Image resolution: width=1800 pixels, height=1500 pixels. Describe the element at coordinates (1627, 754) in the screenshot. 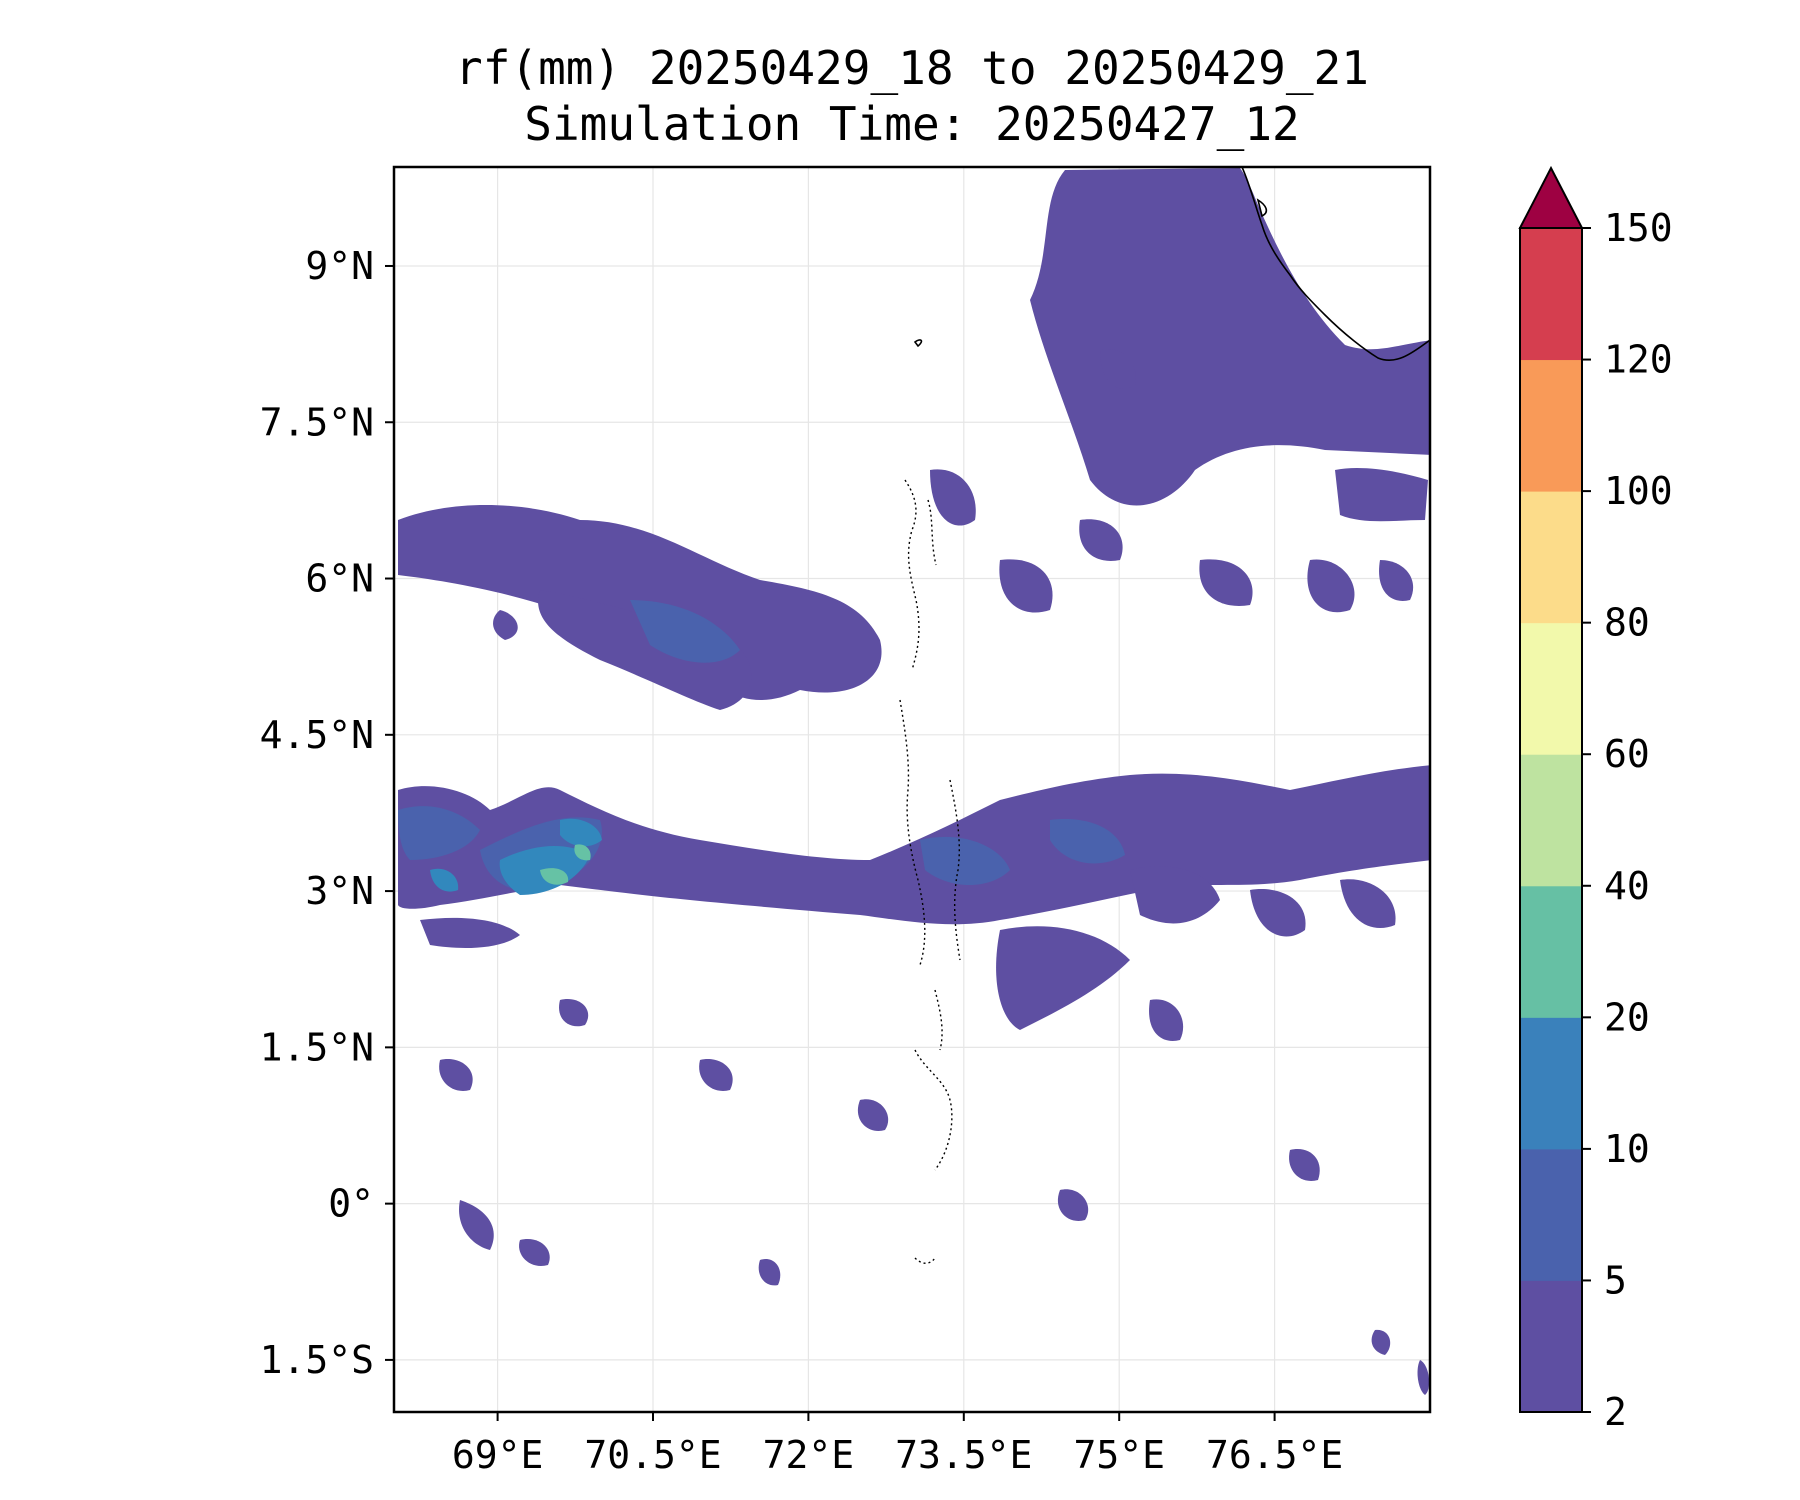

I see `colorbar-label: 60` at that location.